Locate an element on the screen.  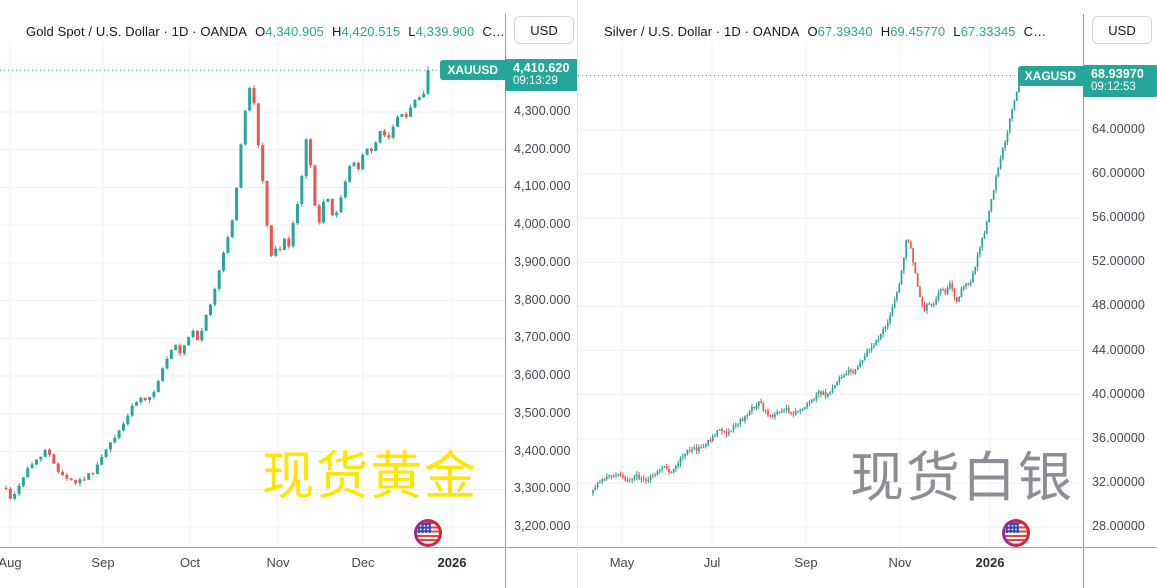
price-tick-label: 36.00000 is located at coordinates (1118, 437).